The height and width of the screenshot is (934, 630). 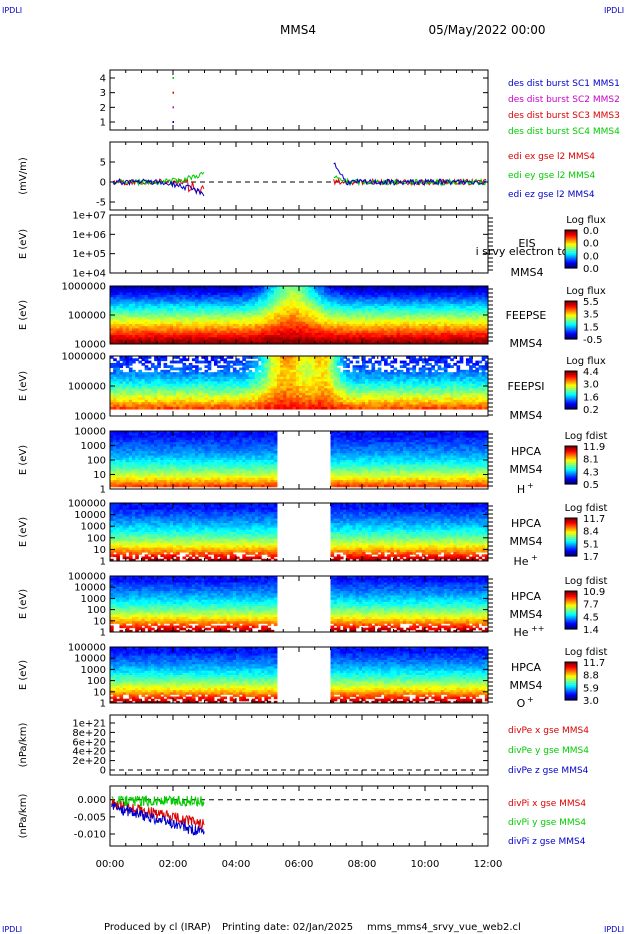 What do you see at coordinates (522, 251) in the screenshot?
I see `overlay-label: i srvy electron to` at bounding box center [522, 251].